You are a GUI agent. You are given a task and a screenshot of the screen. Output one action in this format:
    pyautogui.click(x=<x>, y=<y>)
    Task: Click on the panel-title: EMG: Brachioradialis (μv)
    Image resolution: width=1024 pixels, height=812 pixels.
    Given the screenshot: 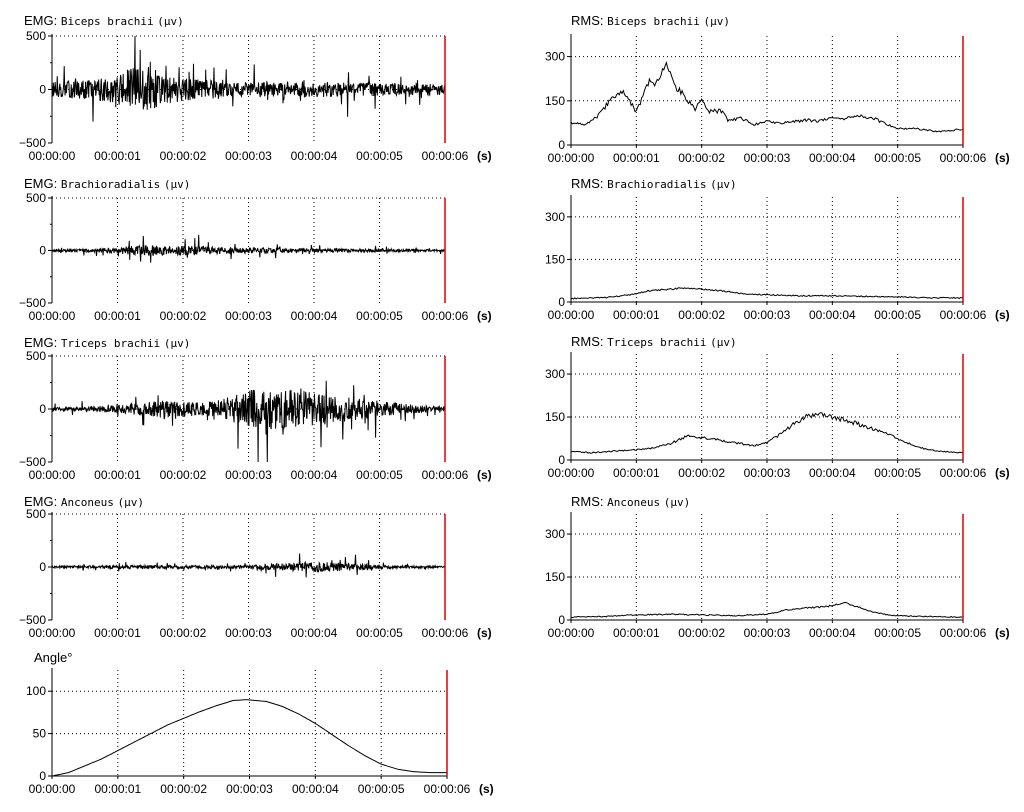 What is the action you would take?
    pyautogui.click(x=107, y=183)
    